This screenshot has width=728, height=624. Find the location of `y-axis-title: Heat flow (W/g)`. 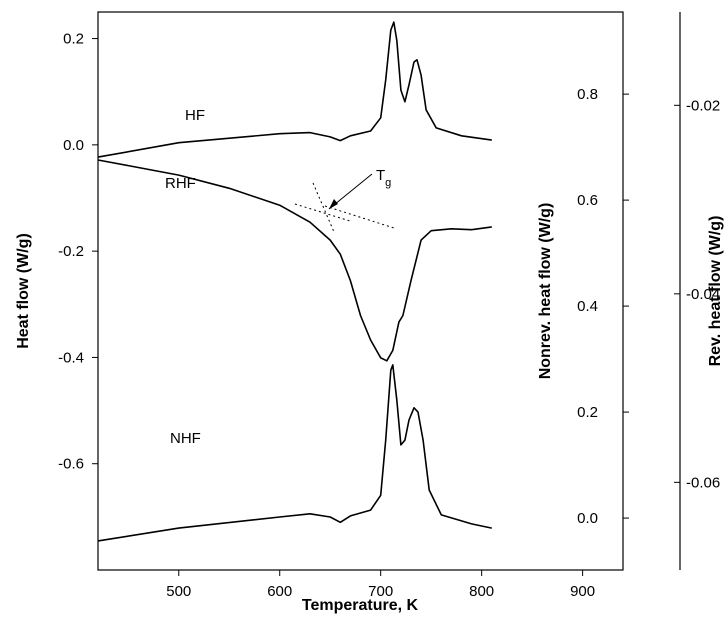

y-axis-title: Heat flow (W/g) is located at coordinates (23, 291).